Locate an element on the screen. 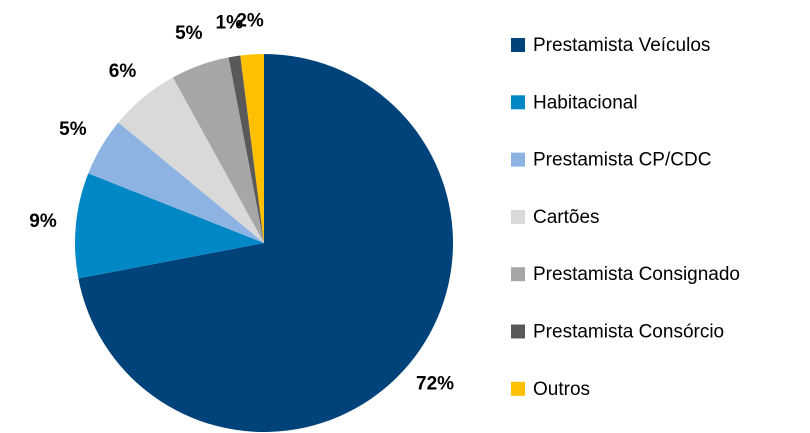  legend-label: Prestamista Consignado is located at coordinates (636, 274).